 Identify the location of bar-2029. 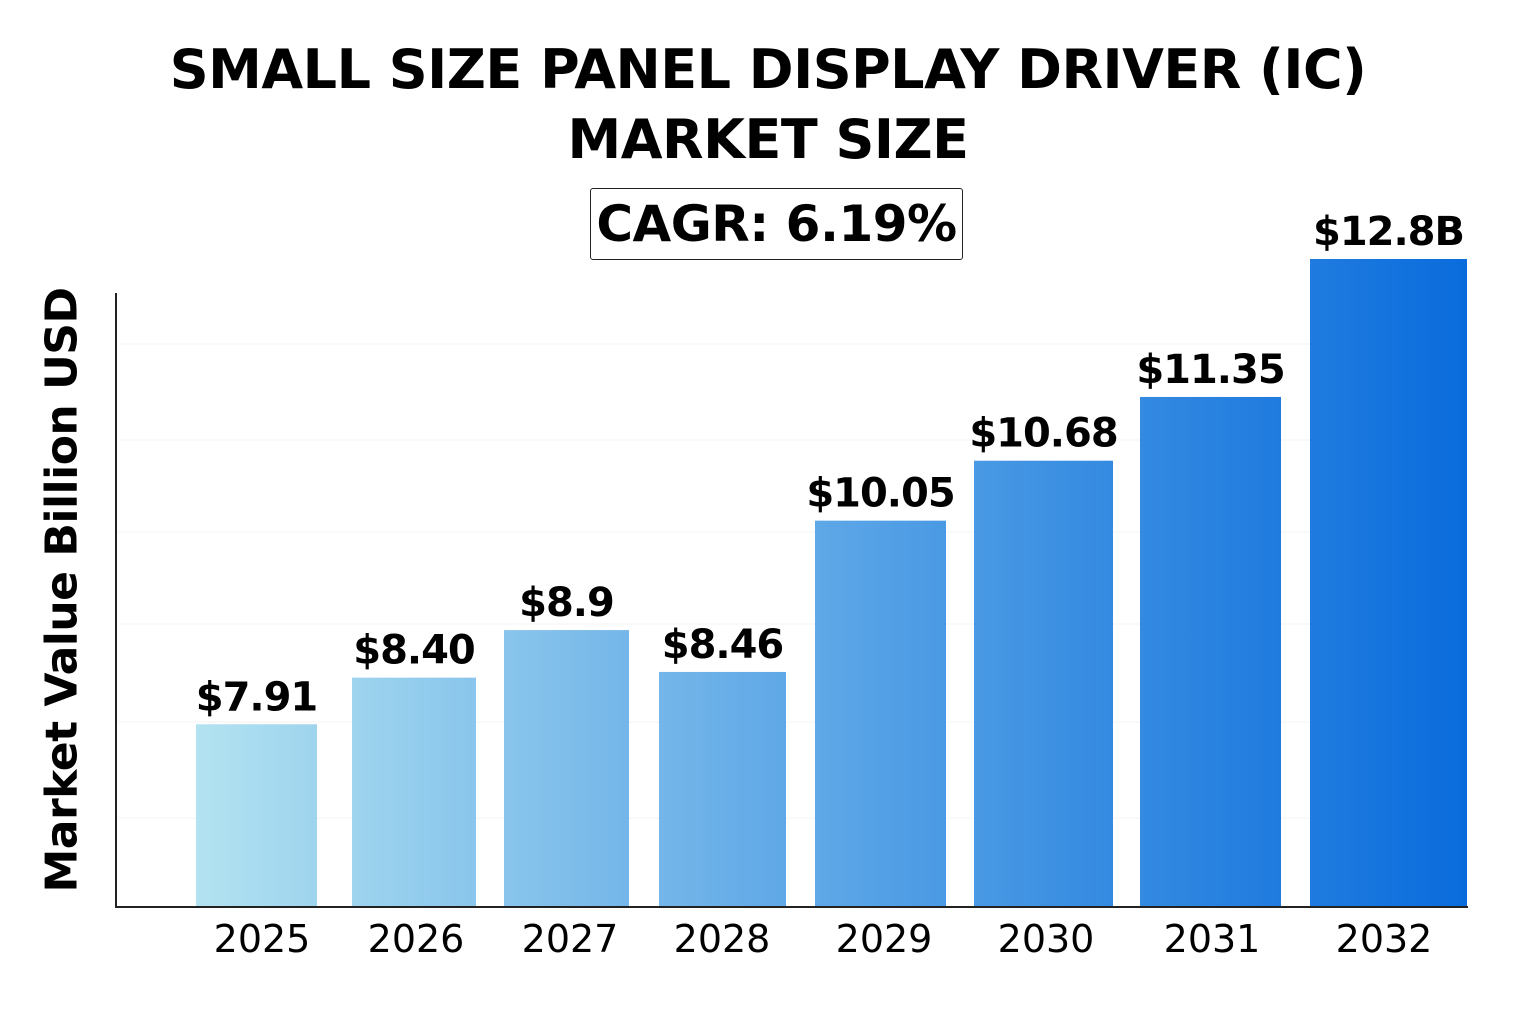
(880, 713).